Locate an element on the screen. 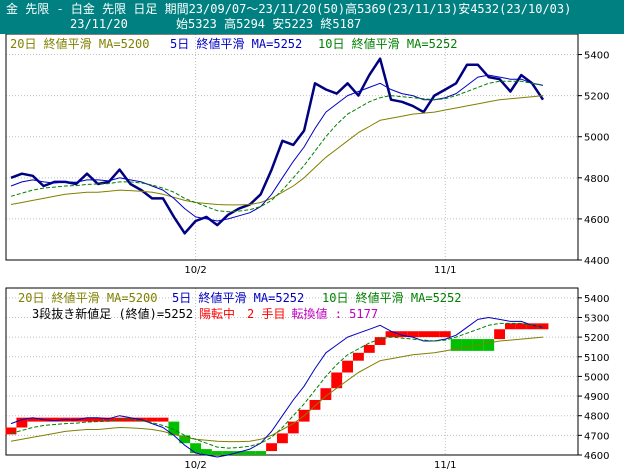 The width and height of the screenshot is (624, 475). new-price-legend-ma10: 10日 終値平滑 MA=5252 is located at coordinates (391, 297).